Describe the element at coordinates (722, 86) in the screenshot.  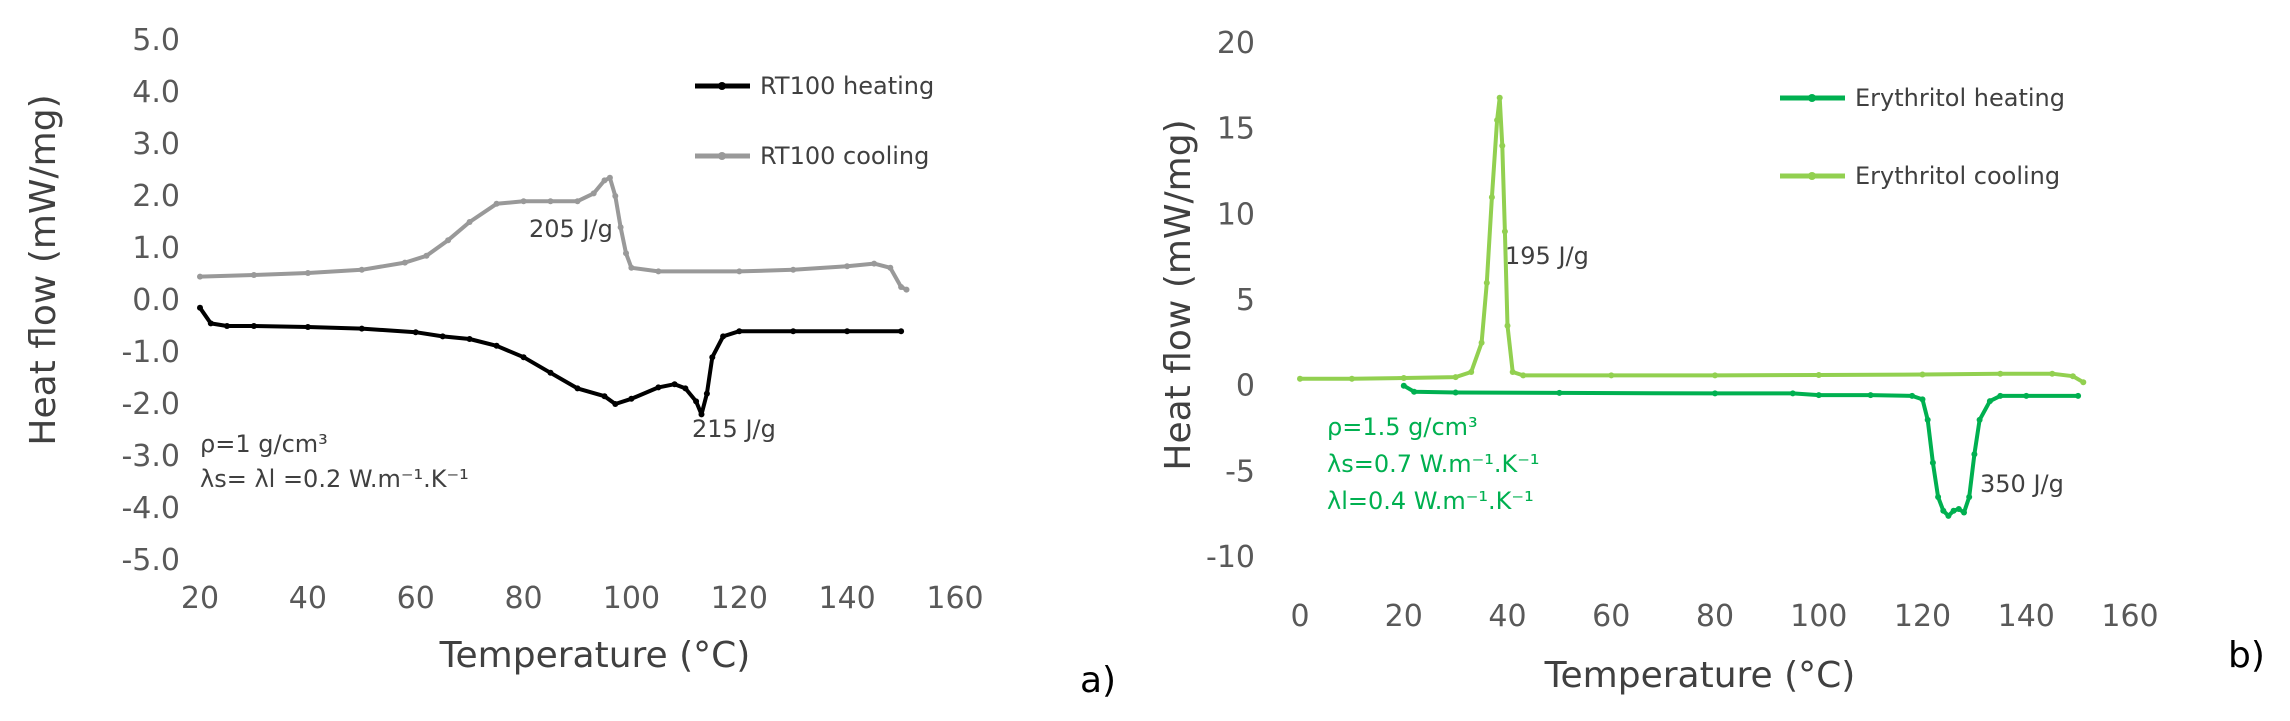
I see `legend-dot-rt100-heating` at that location.